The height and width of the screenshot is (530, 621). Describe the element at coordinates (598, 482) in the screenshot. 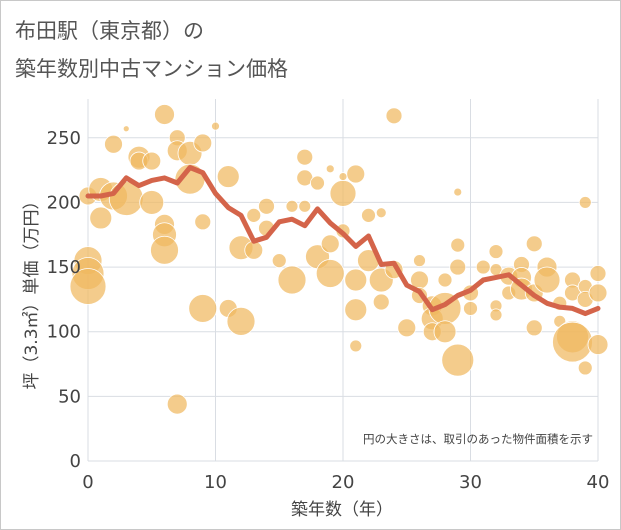

I see `x-tick-label: 40` at that location.